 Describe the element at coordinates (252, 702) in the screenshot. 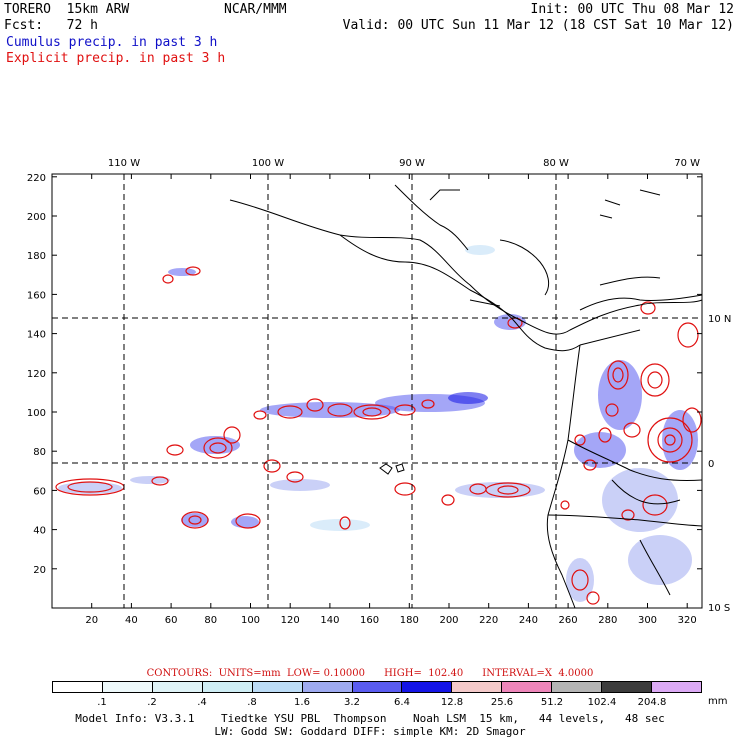

I see `color-bar-level: .8` at that location.